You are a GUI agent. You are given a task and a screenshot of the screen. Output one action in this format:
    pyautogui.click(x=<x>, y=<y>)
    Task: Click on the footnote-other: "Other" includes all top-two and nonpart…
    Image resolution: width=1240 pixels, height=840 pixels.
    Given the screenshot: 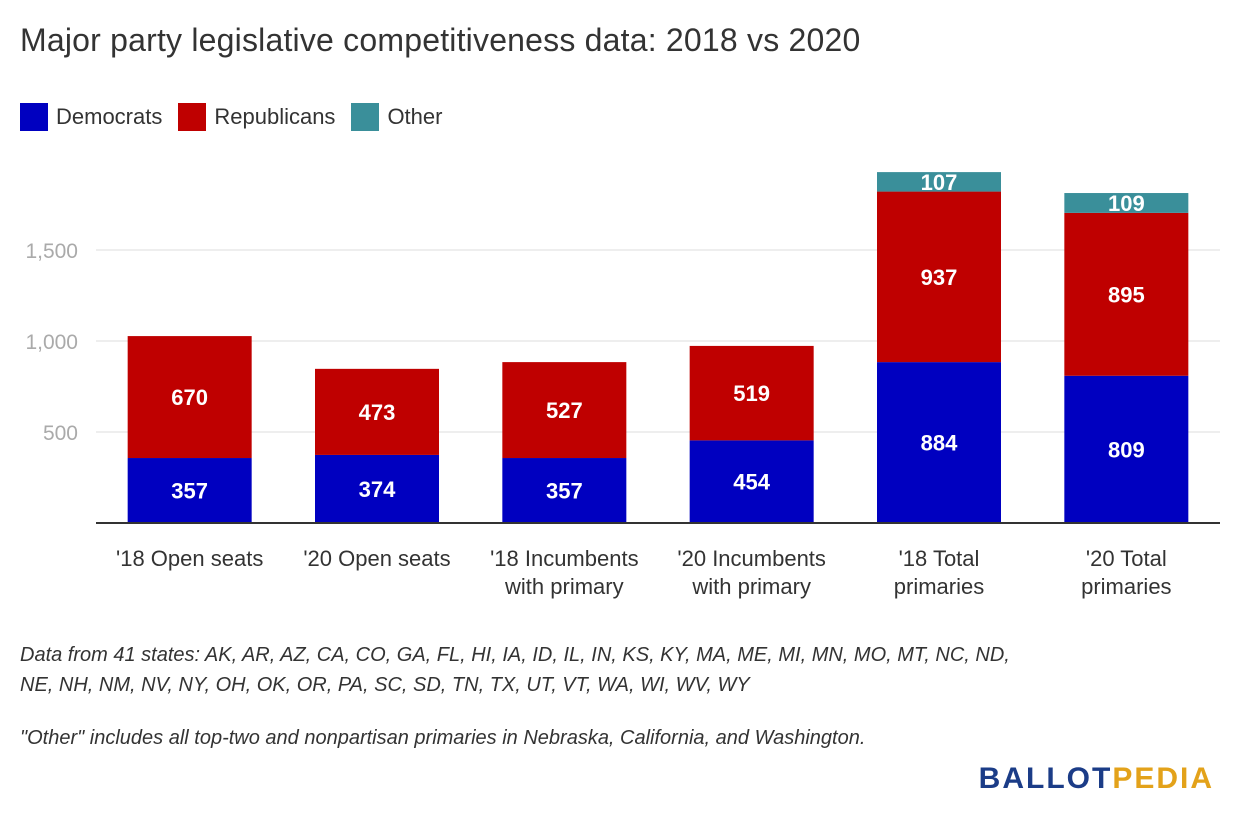 What is the action you would take?
    pyautogui.click(x=443, y=738)
    